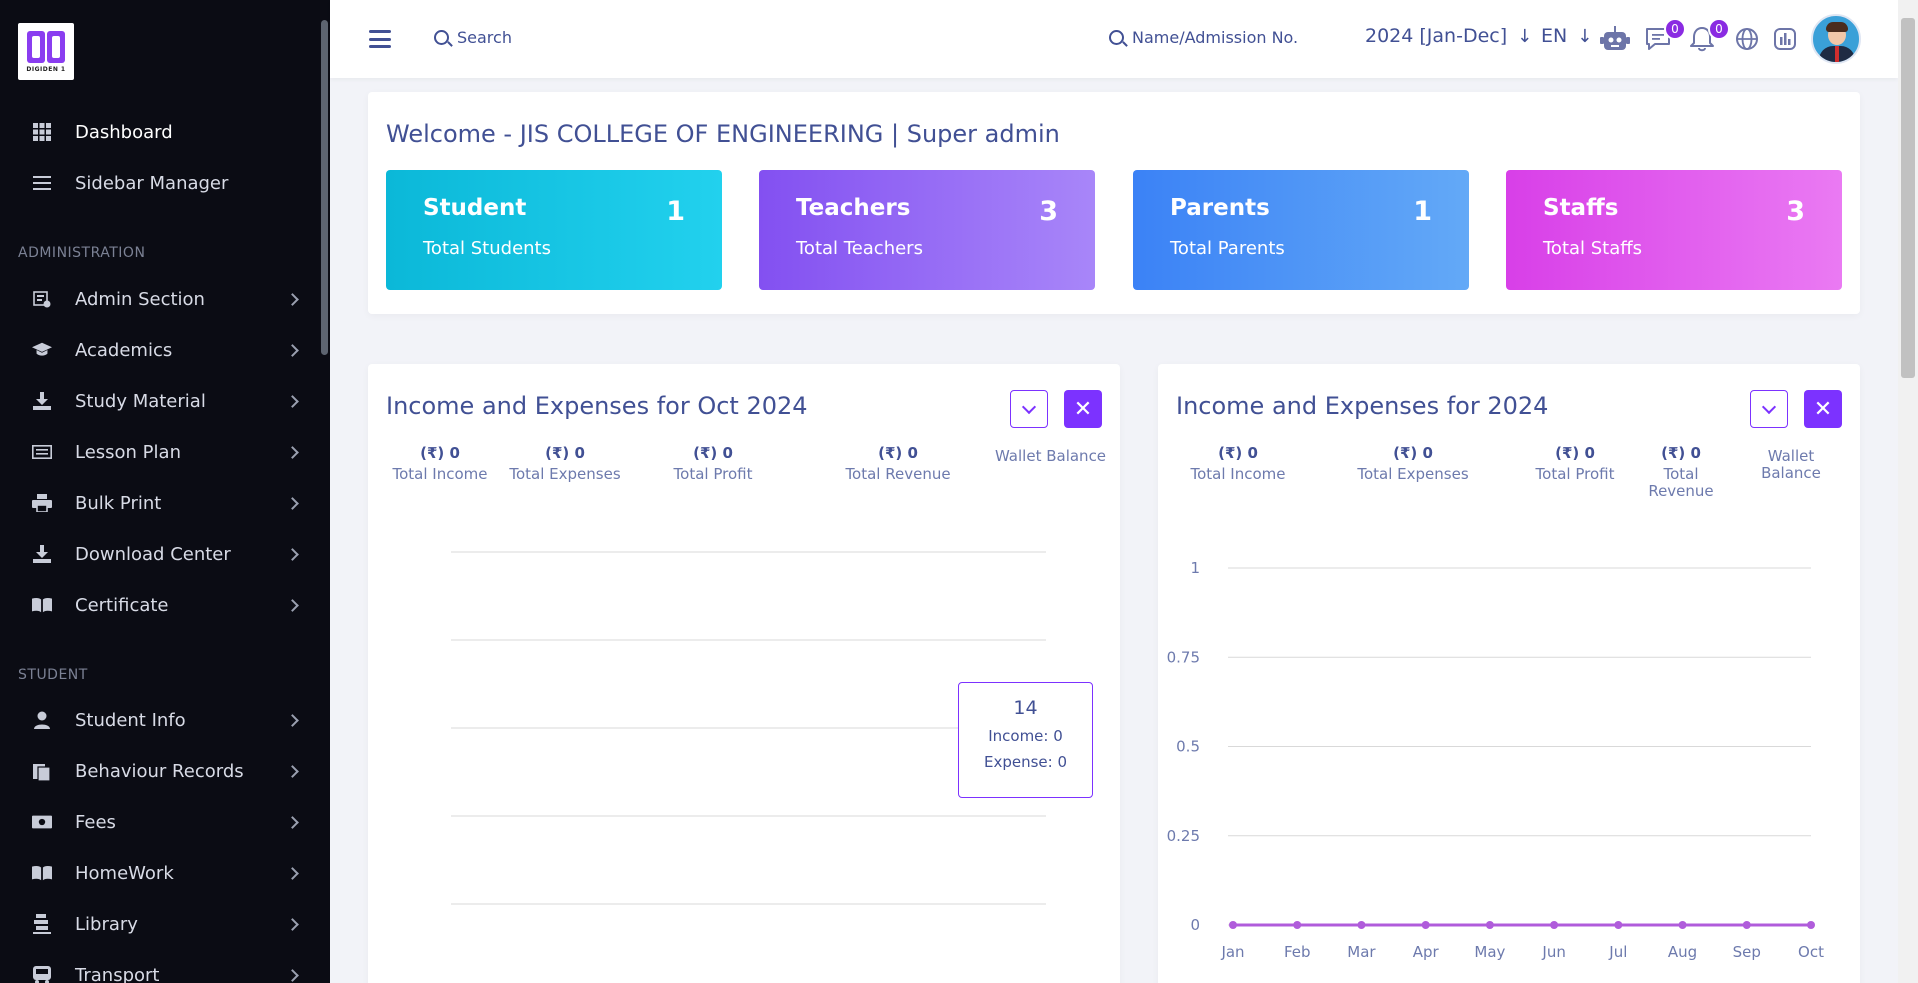 The height and width of the screenshot is (983, 1918). I want to click on sidebar-item-label: Academics, so click(124, 350).